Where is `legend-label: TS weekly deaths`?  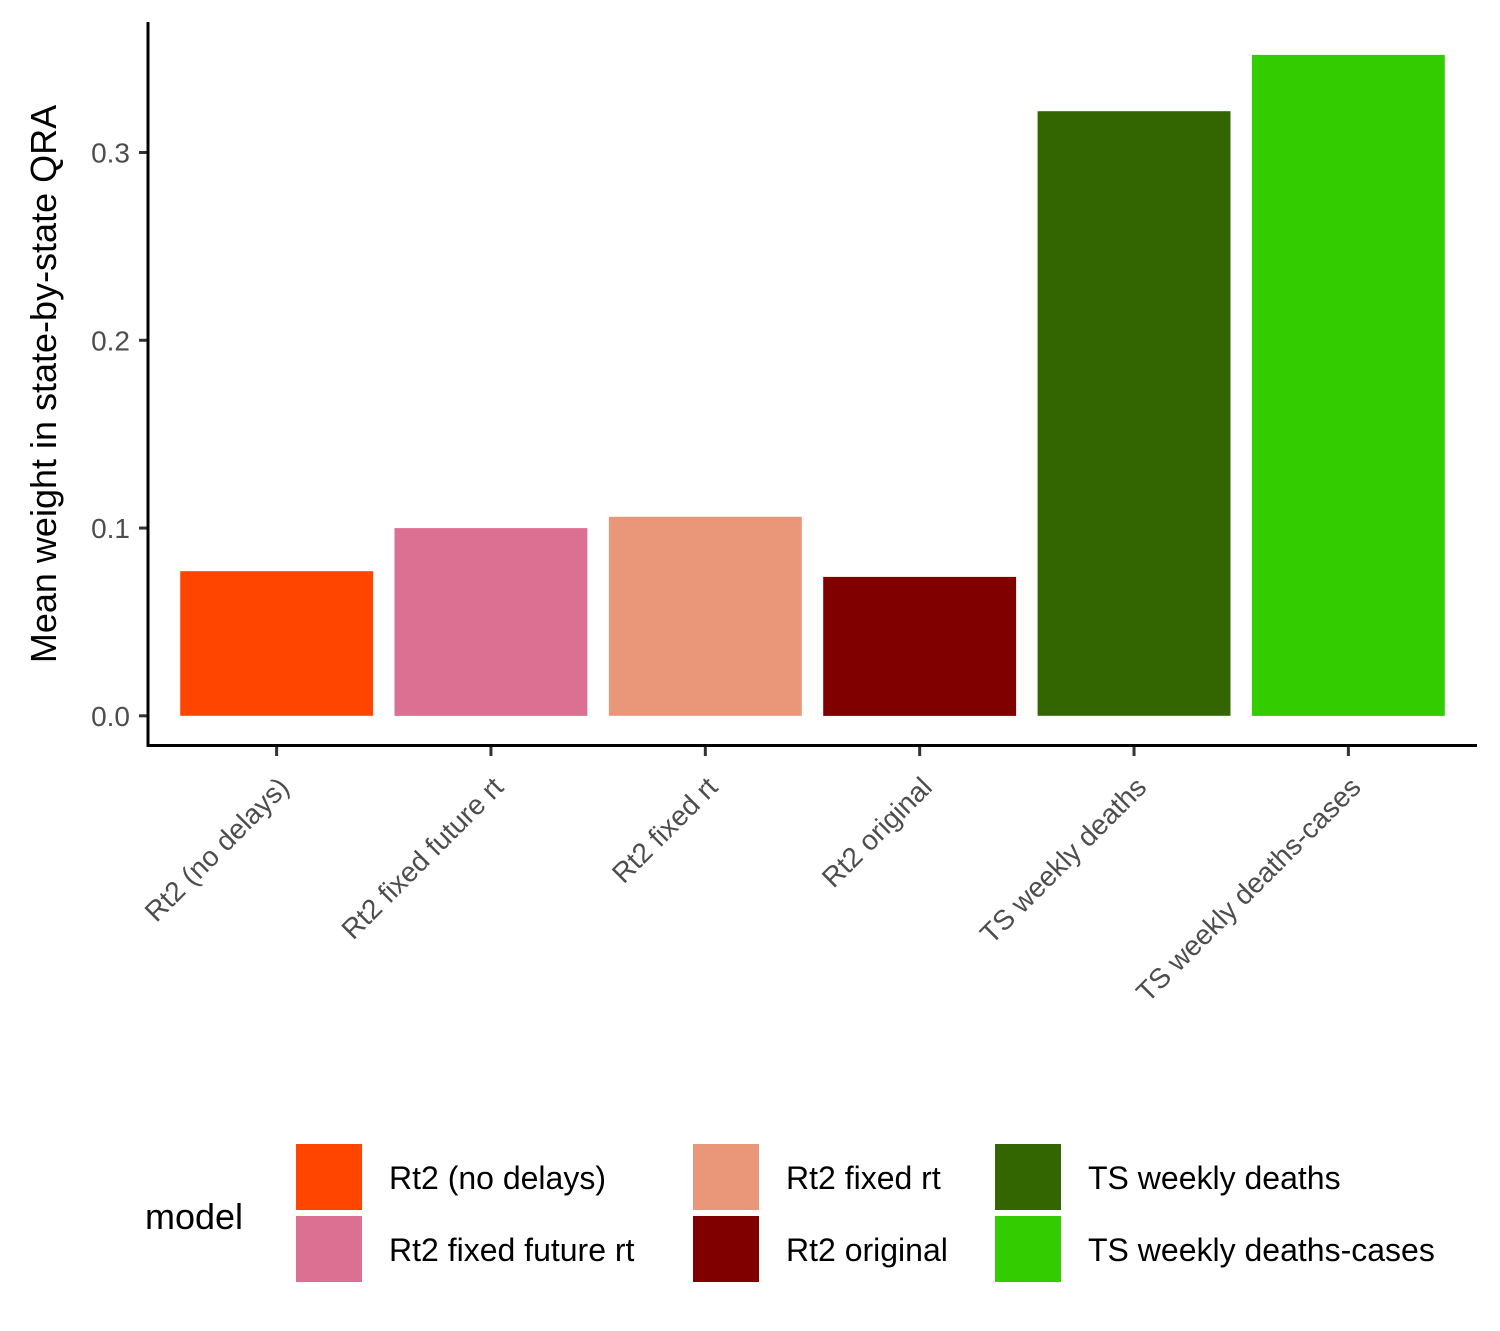 legend-label: TS weekly deaths is located at coordinates (1214, 1178).